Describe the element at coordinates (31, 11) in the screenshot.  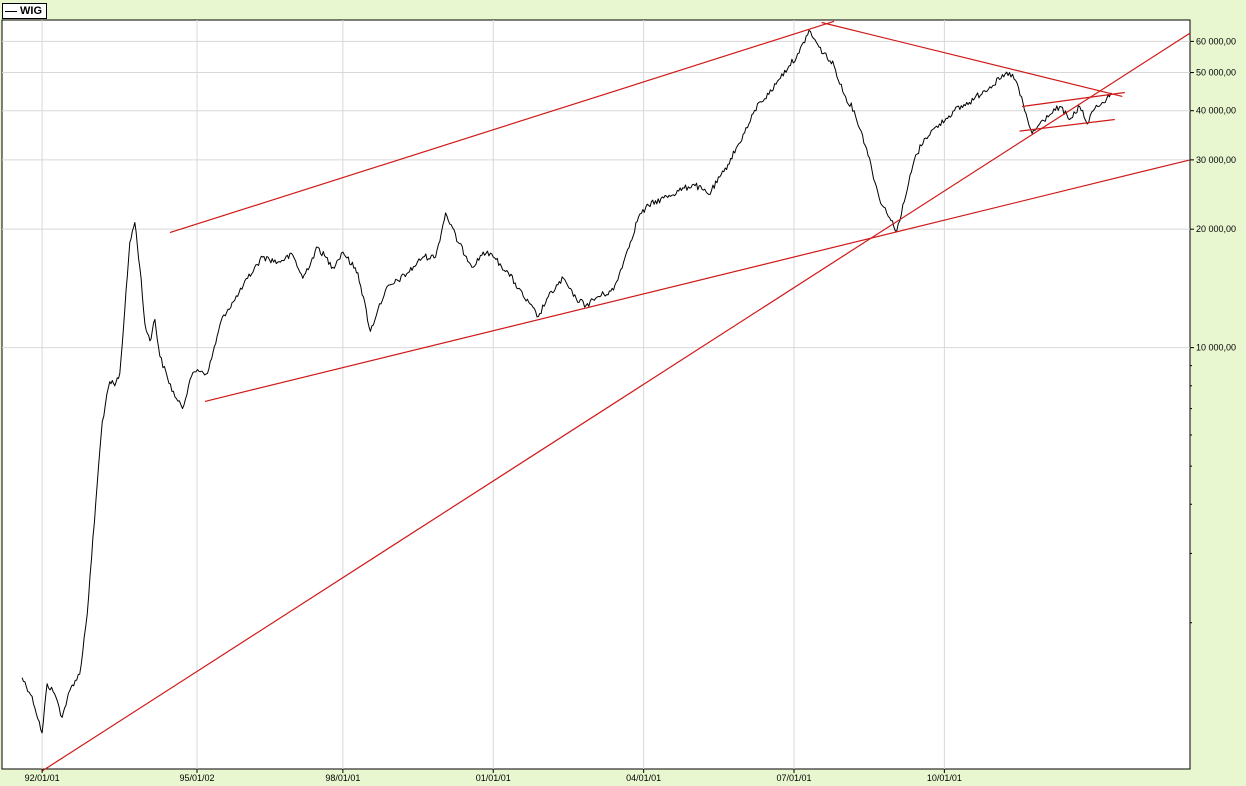
I see `legend-label: WIG` at that location.